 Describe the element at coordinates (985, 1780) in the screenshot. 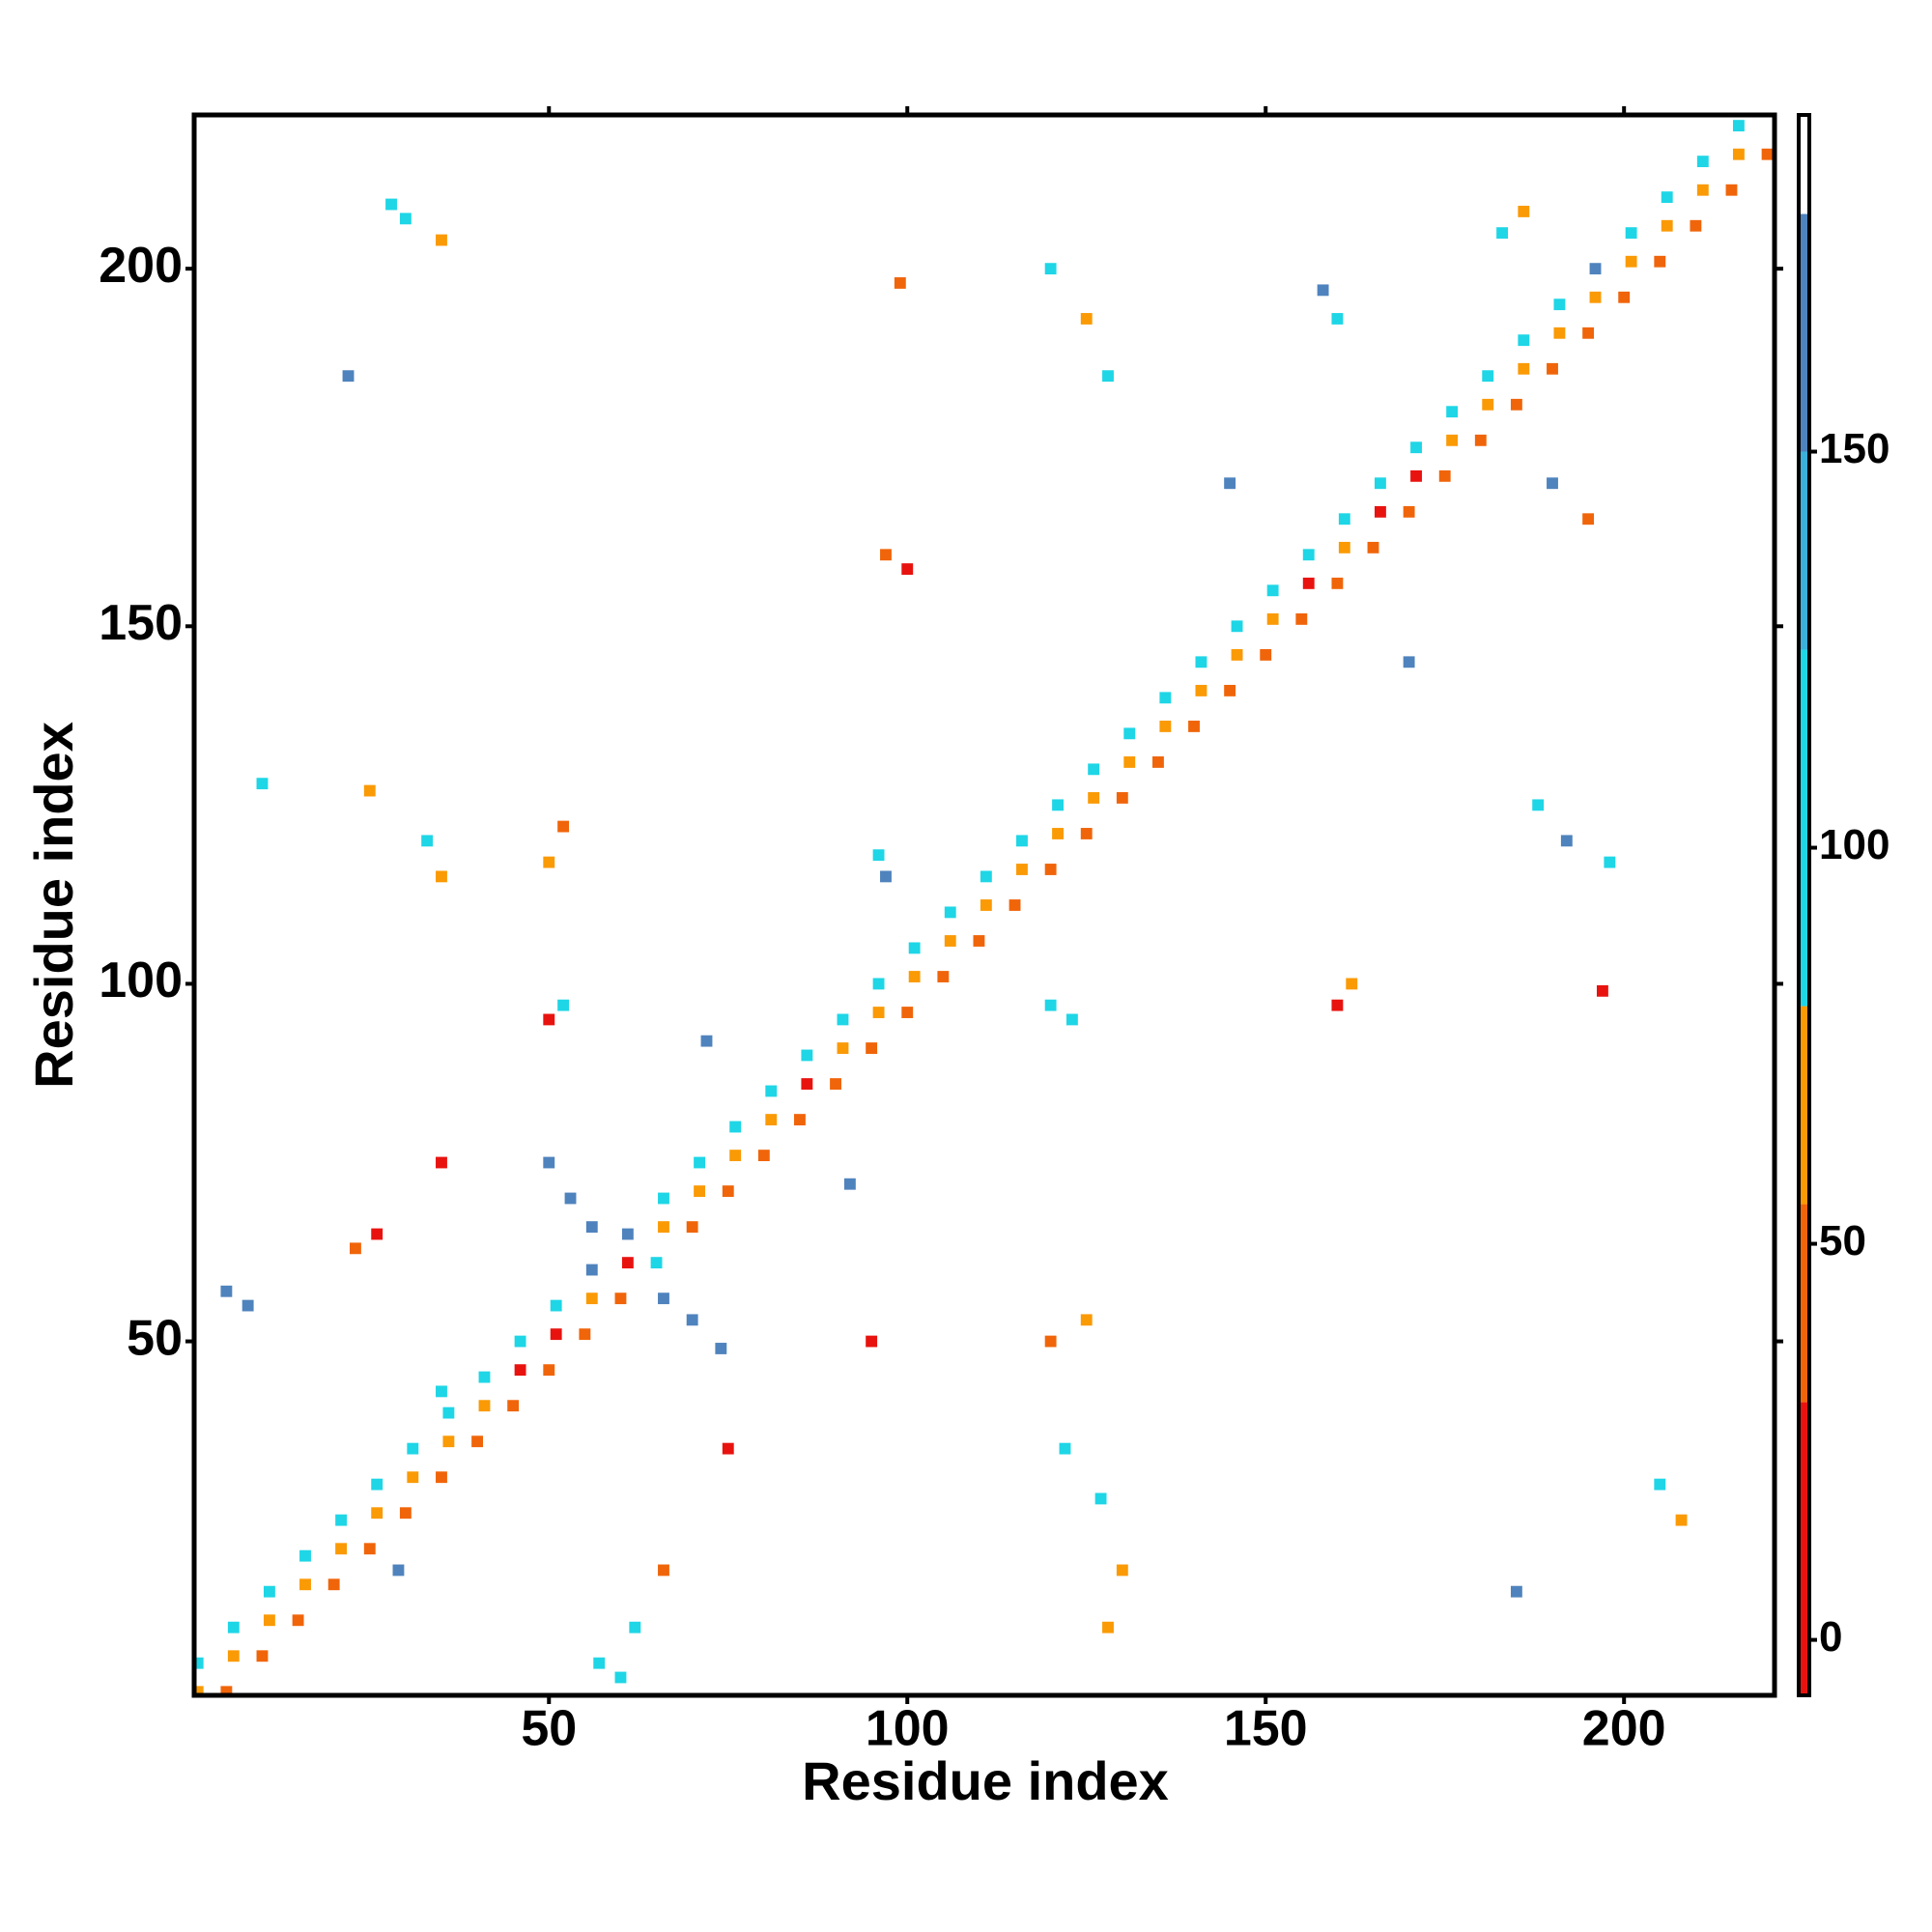

I see `x-axis-title: Residue index` at that location.